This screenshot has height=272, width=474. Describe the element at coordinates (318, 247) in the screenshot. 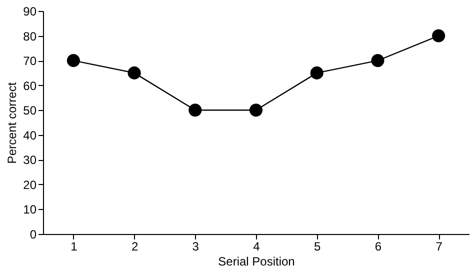

I see `x-tick-label: 5` at that location.